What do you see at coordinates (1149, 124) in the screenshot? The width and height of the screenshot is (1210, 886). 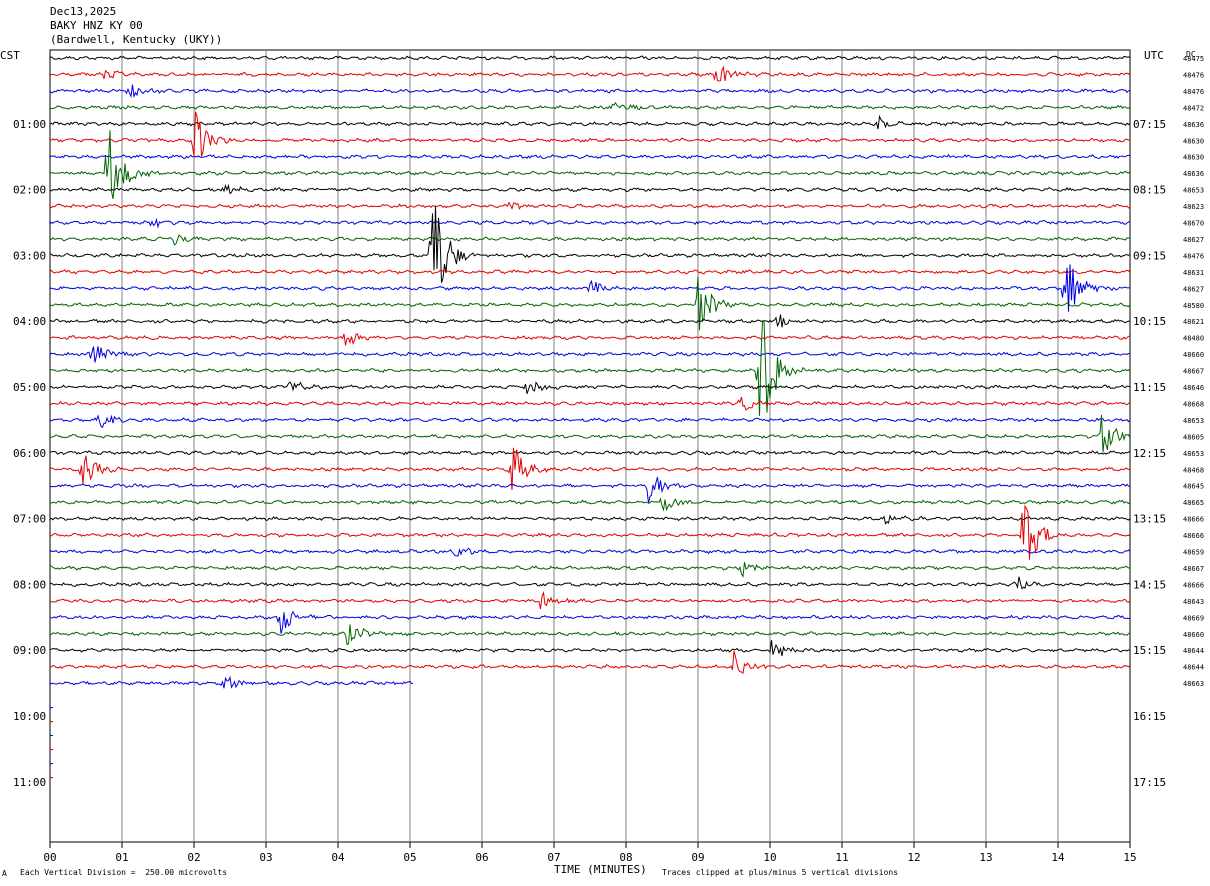 I see `hour-label-utc: 07:15` at bounding box center [1149, 124].